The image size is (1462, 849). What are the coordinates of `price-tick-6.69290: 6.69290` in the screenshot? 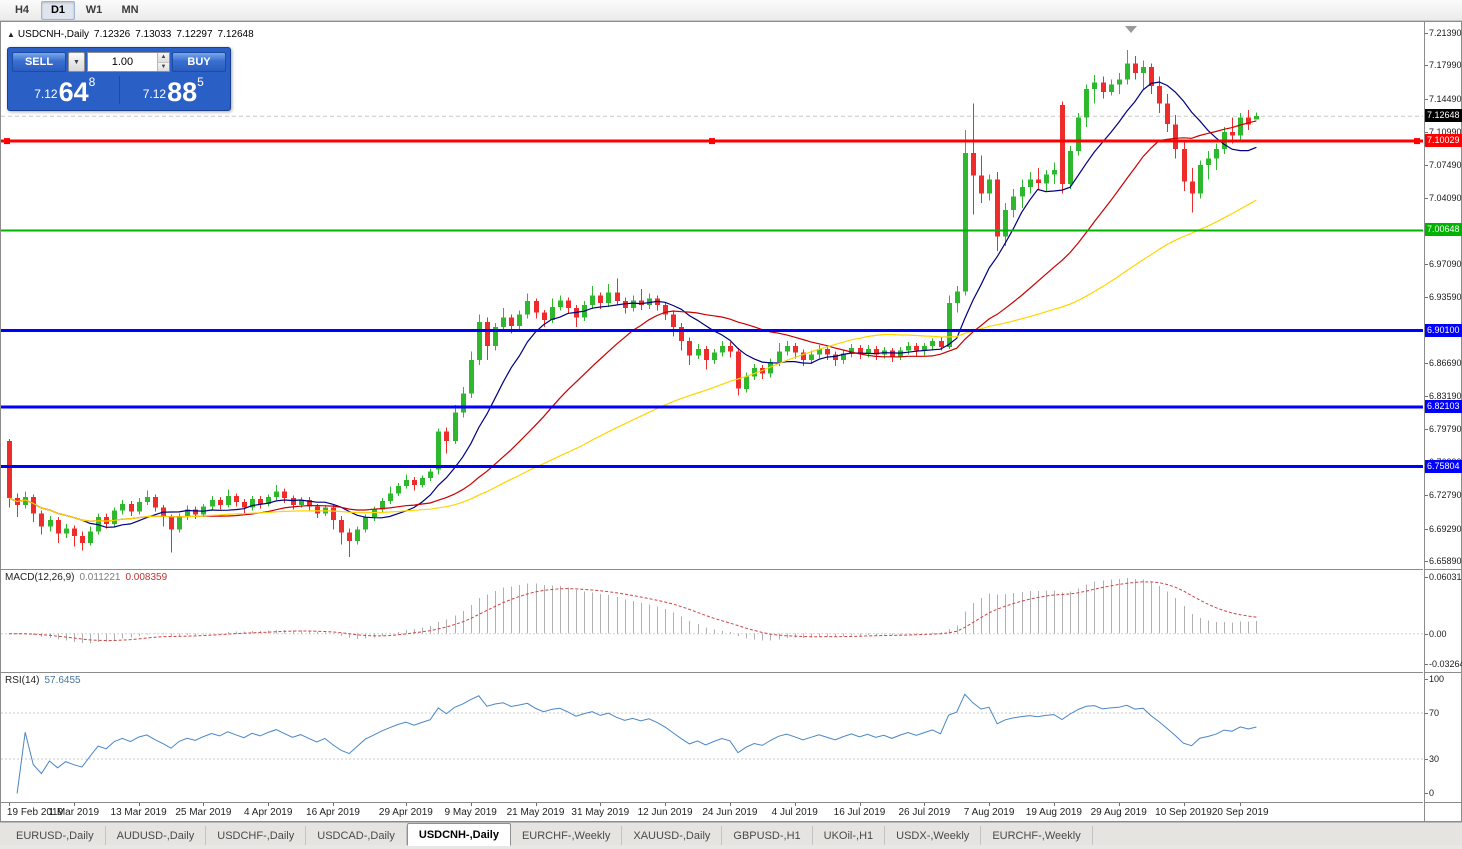 It's located at (1445, 528).